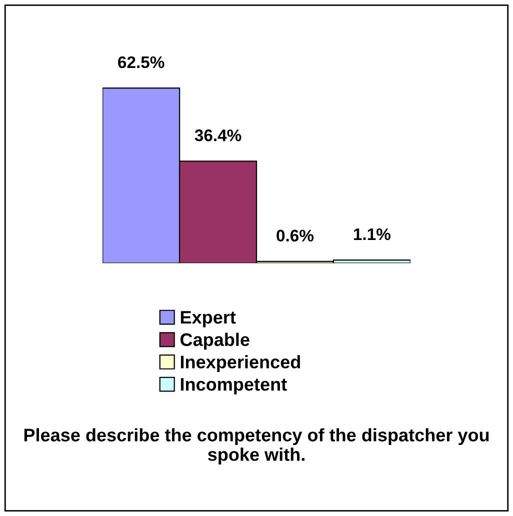 The height and width of the screenshot is (516, 513). I want to click on legend-label: Capable, so click(215, 341).